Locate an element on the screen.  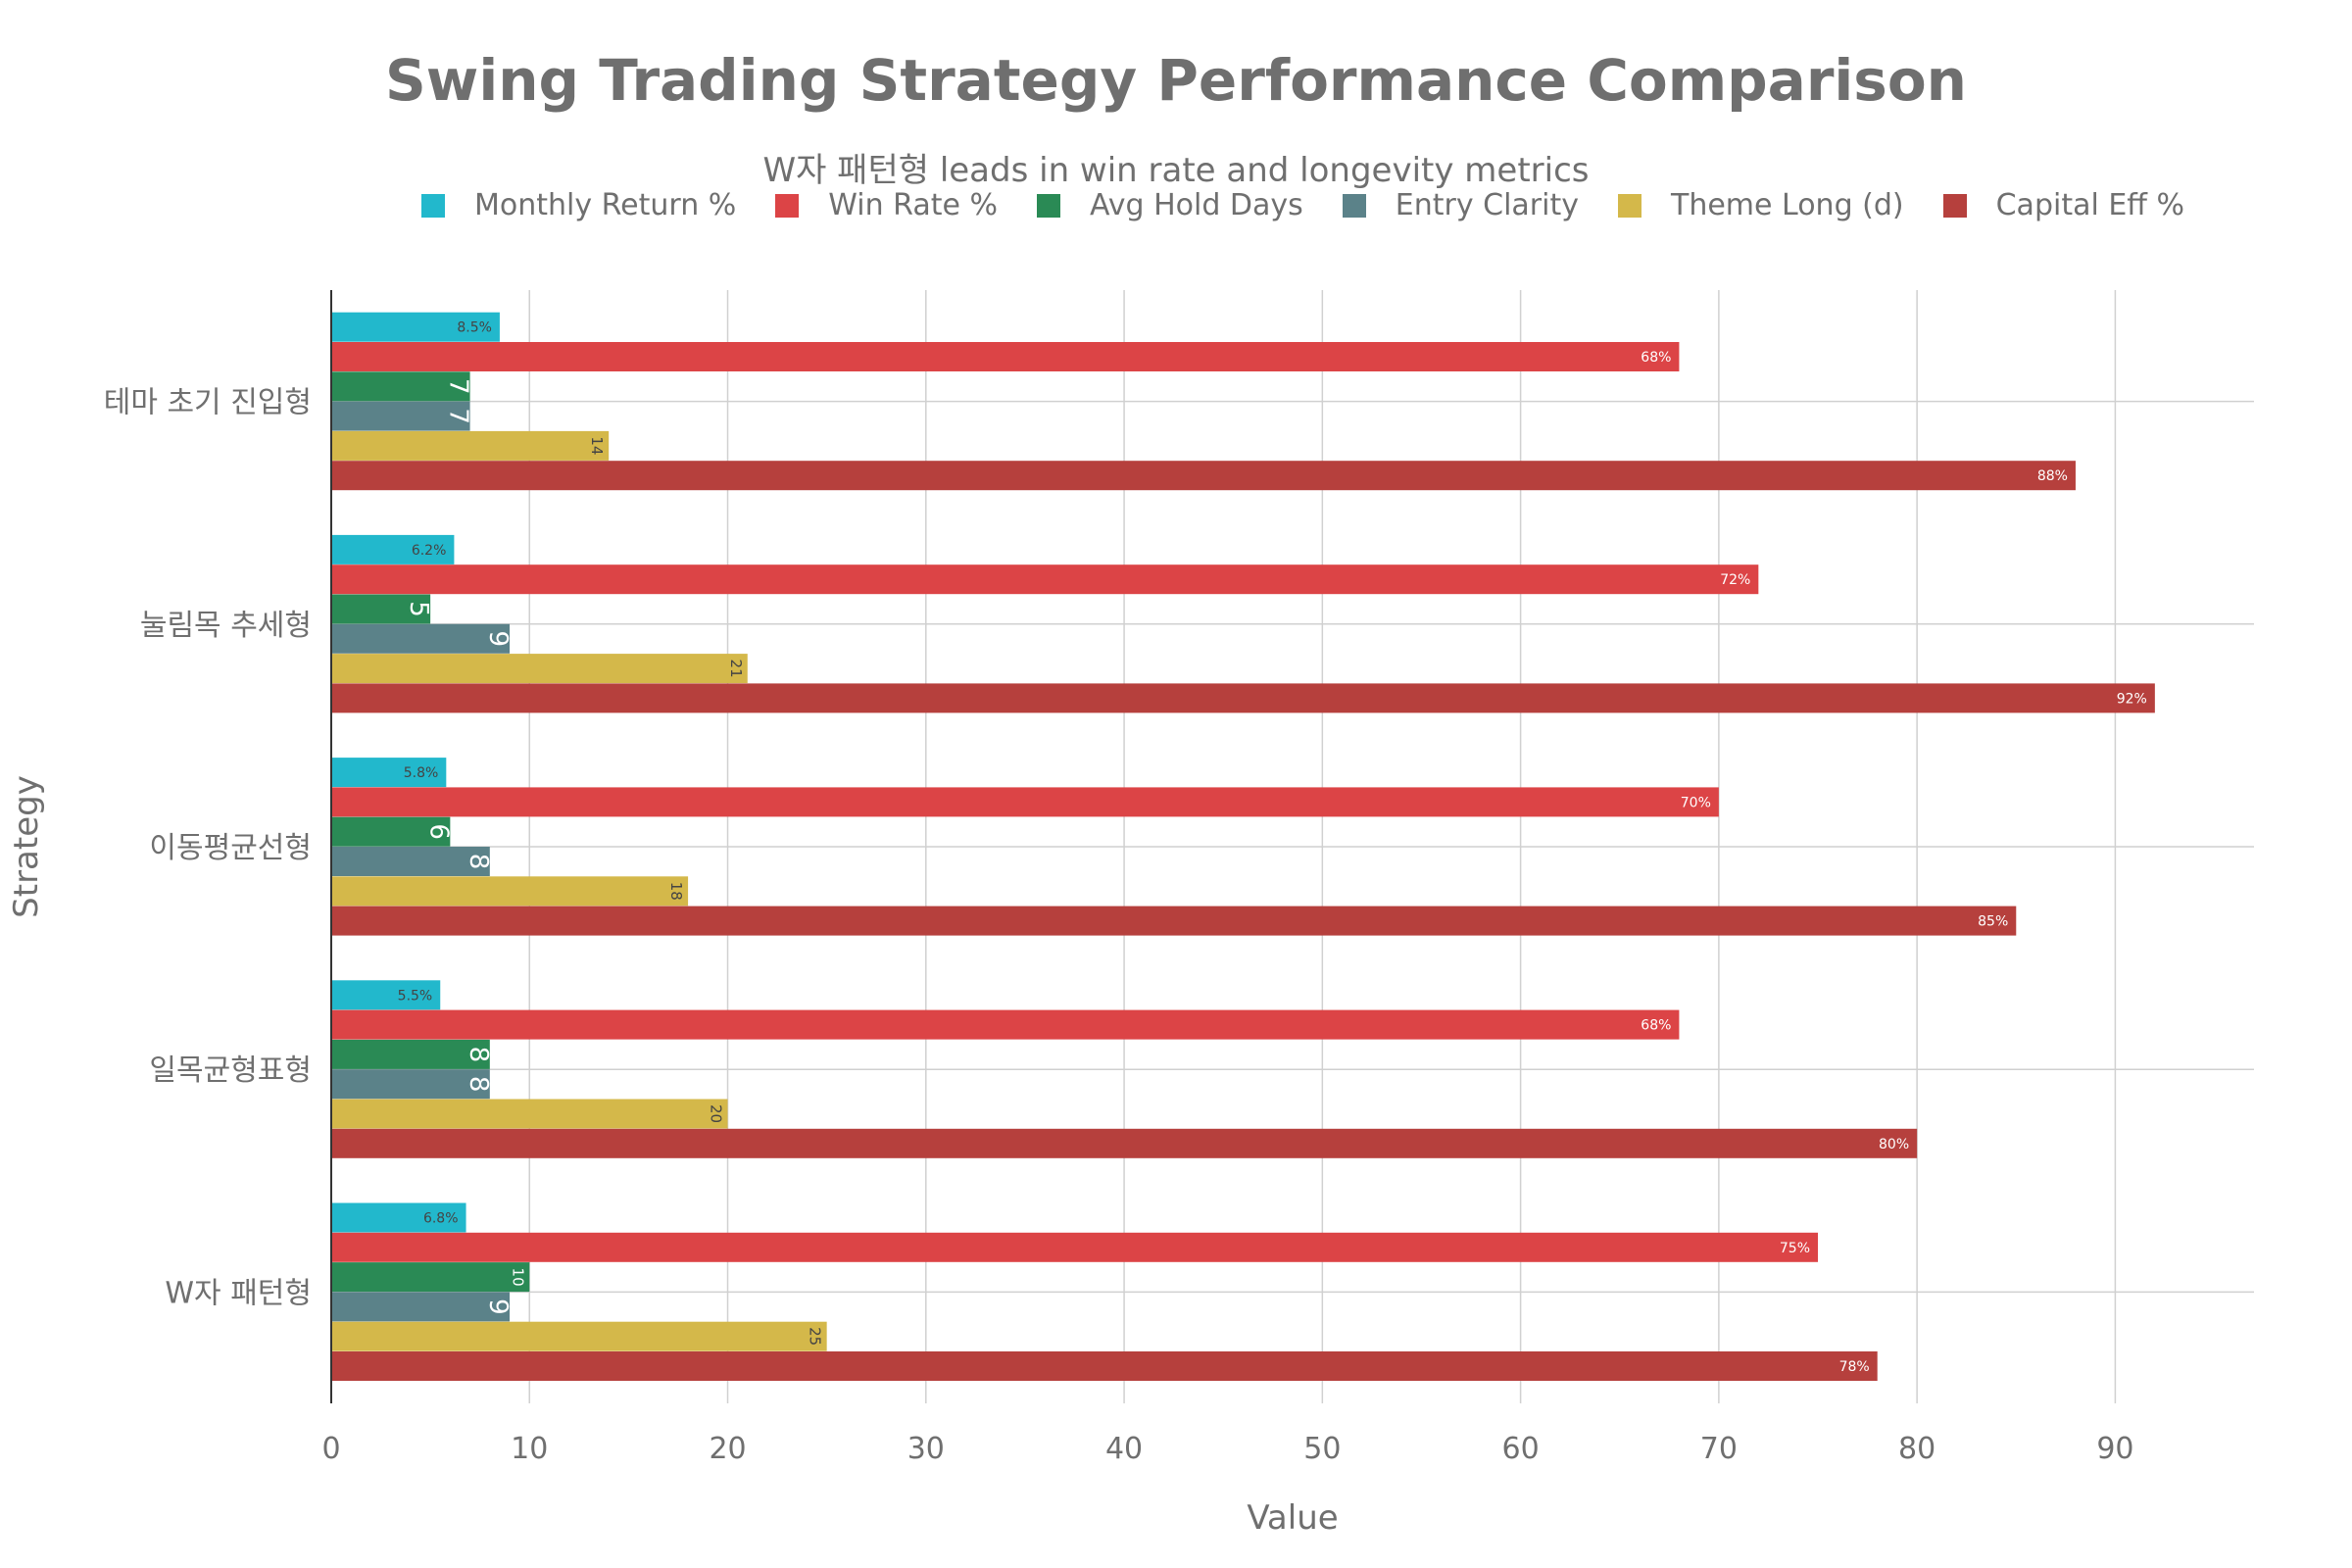
data-label: 88% is located at coordinates (2052, 476).